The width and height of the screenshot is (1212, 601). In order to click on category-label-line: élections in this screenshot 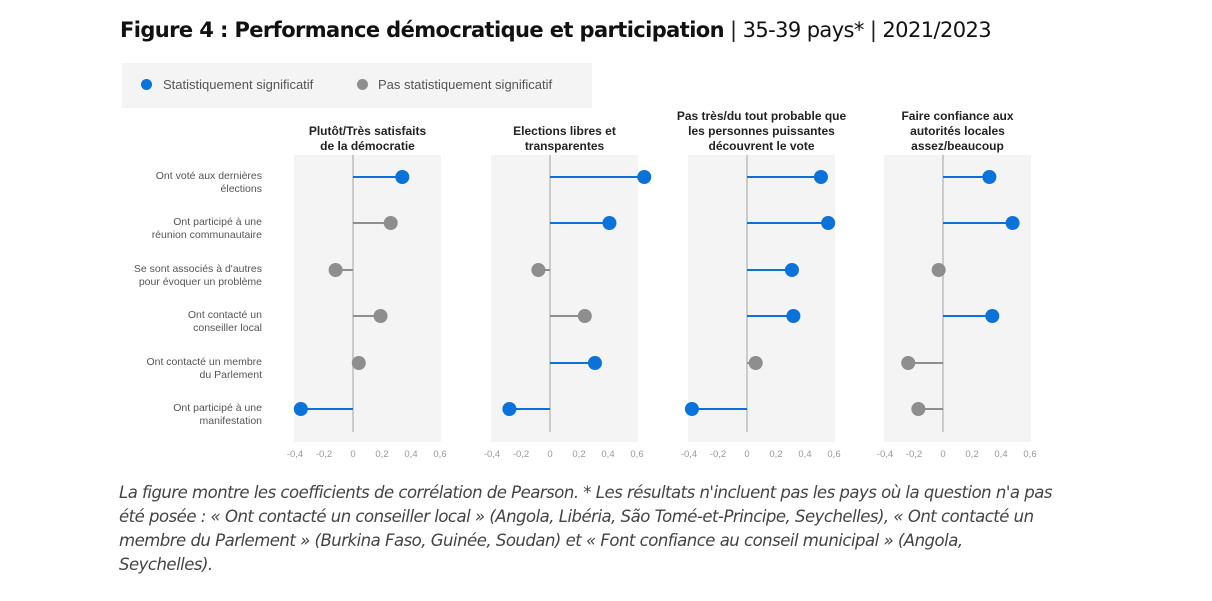, I will do `click(241, 189)`.